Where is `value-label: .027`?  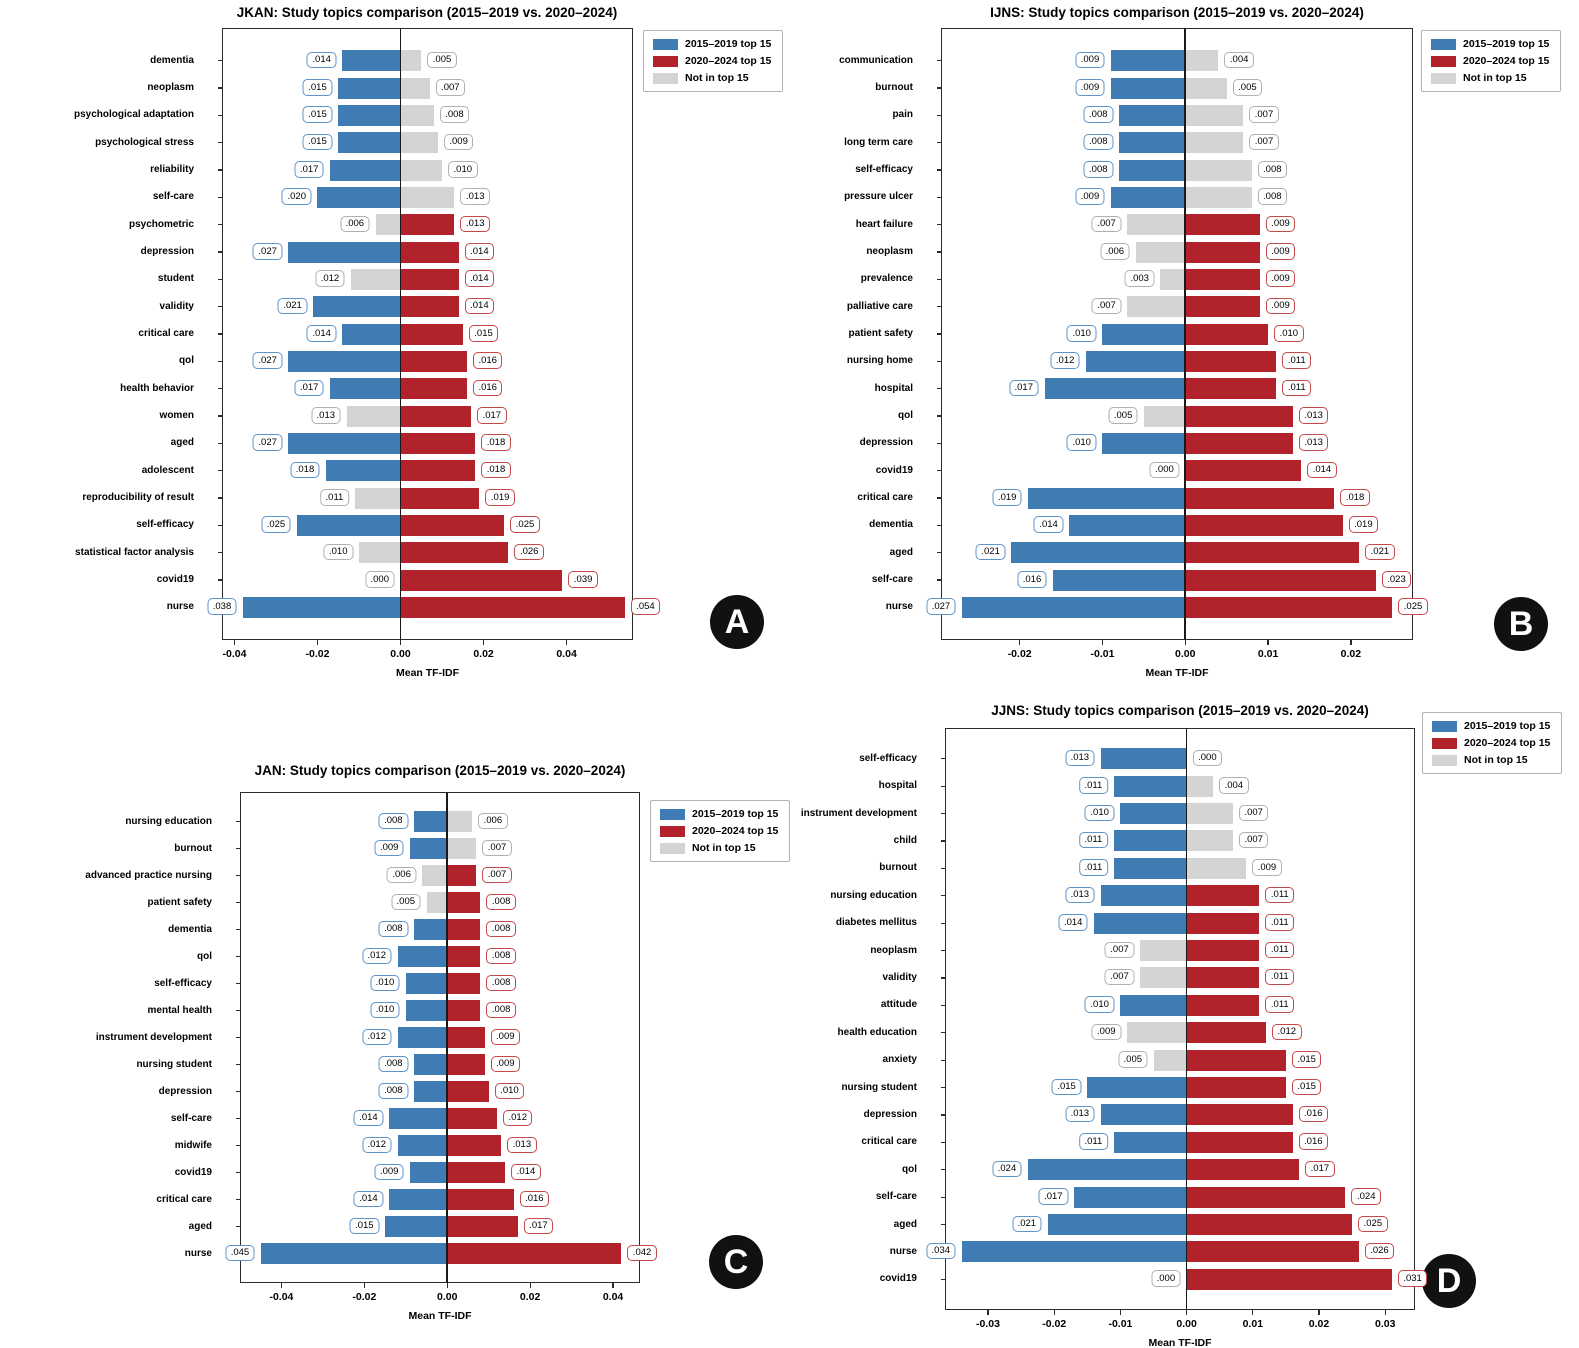 value-label: .027 is located at coordinates (267, 251).